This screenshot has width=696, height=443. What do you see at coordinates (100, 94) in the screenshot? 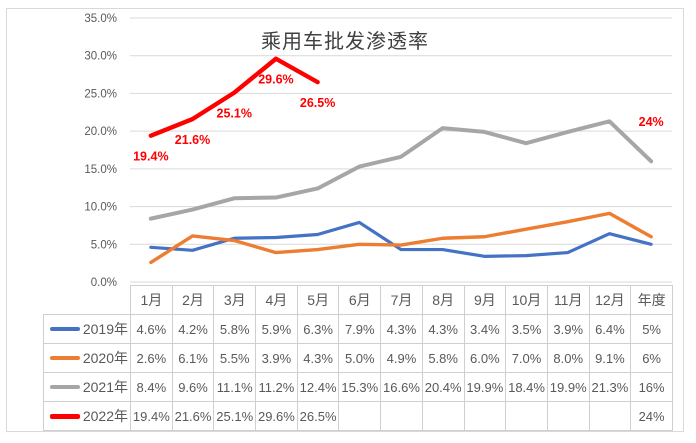
I see `y-axis-tick-label: 25.0%` at bounding box center [100, 94].